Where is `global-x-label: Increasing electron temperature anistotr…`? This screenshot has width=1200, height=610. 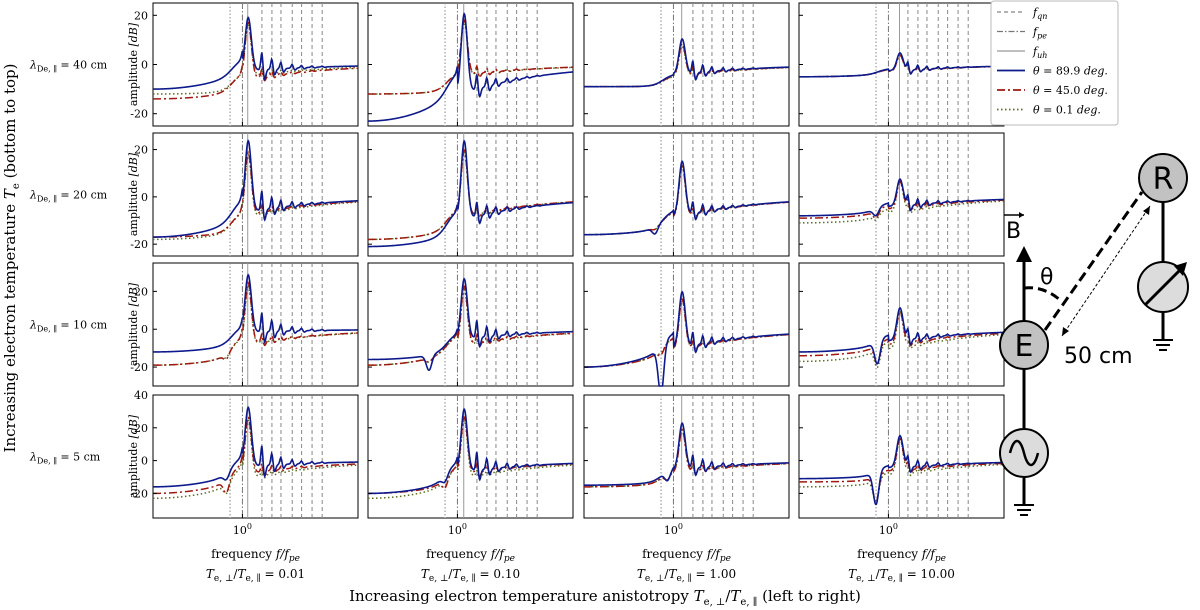
global-x-label: Increasing electron temperature anistotr… is located at coordinates (605, 597).